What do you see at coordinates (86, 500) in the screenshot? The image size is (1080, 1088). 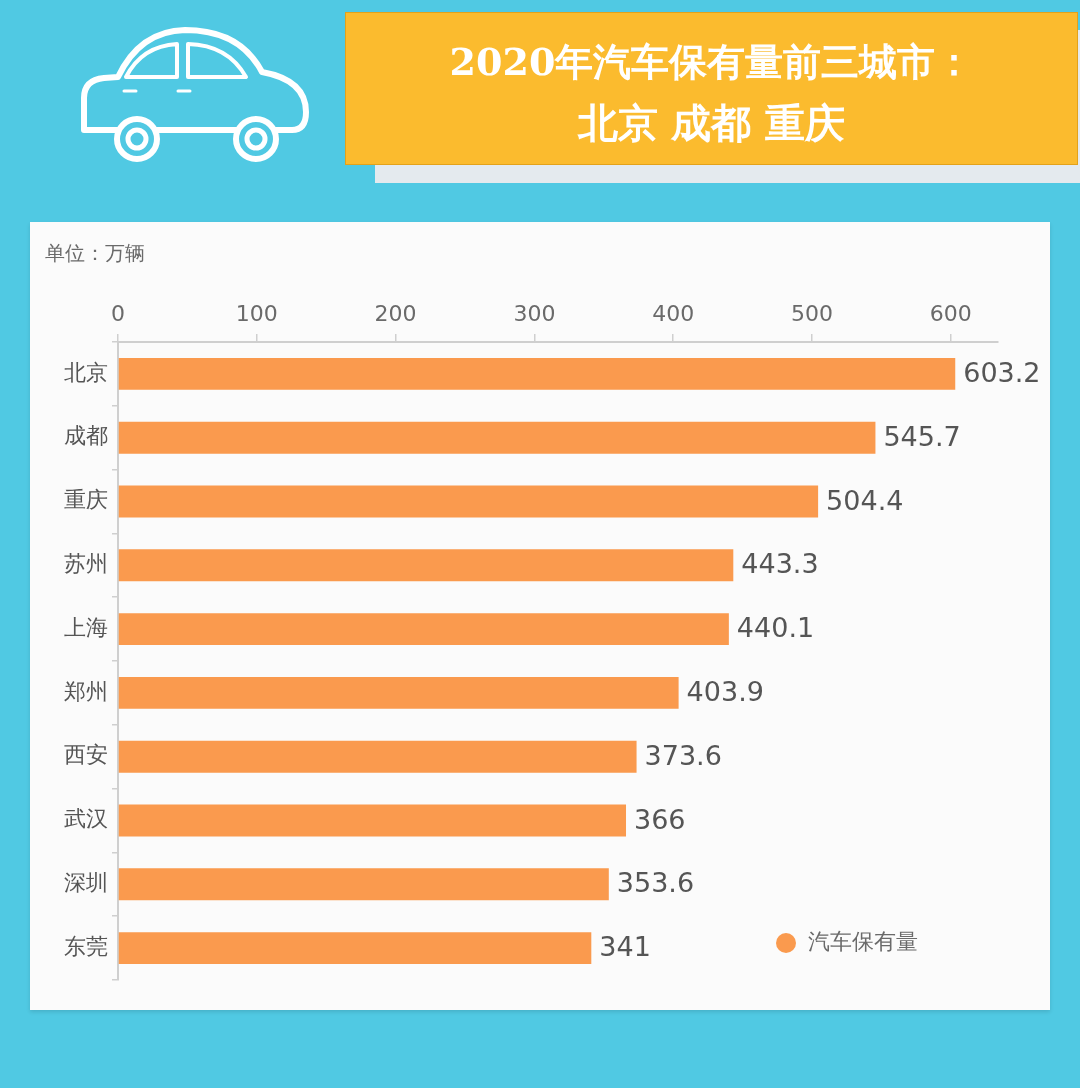 I see `y-tick-label: 重庆` at bounding box center [86, 500].